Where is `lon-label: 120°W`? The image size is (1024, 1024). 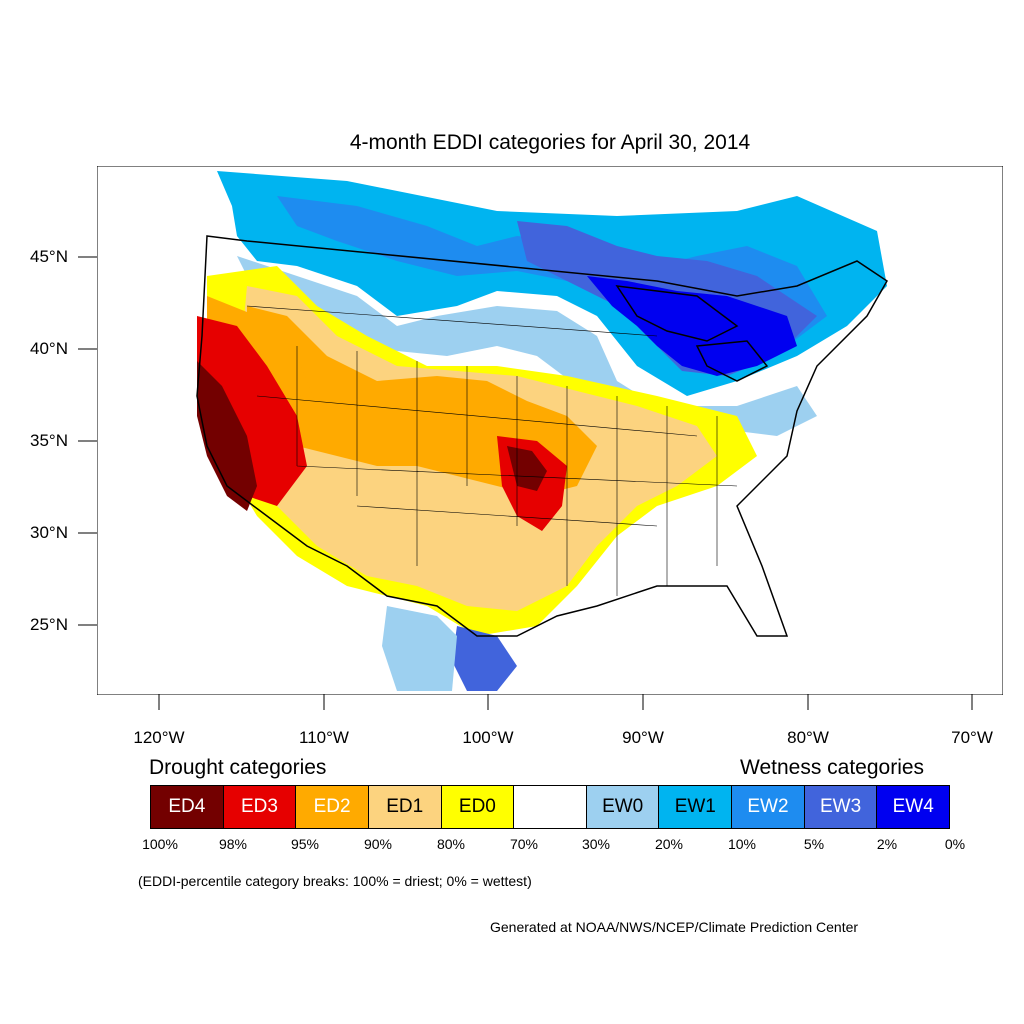 lon-label: 120°W is located at coordinates (159, 737).